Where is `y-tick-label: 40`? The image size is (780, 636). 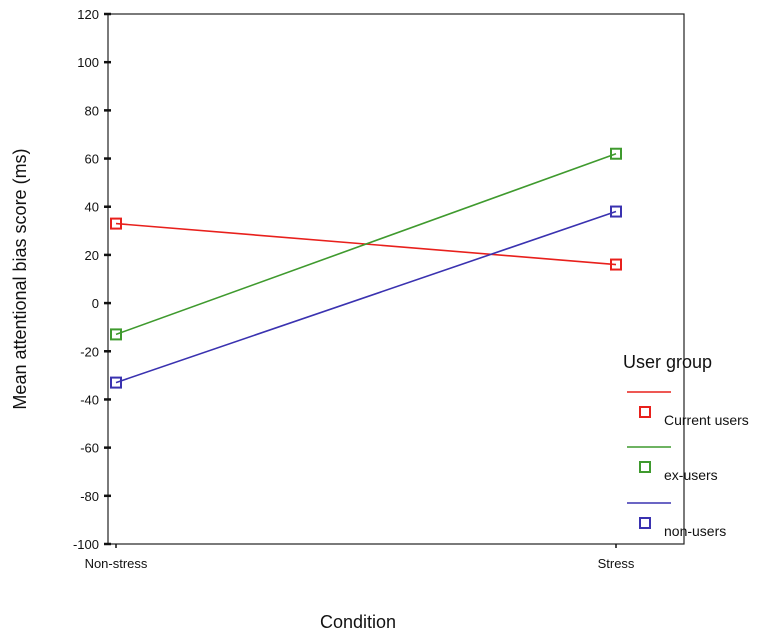 y-tick-label: 40 is located at coordinates (92, 207).